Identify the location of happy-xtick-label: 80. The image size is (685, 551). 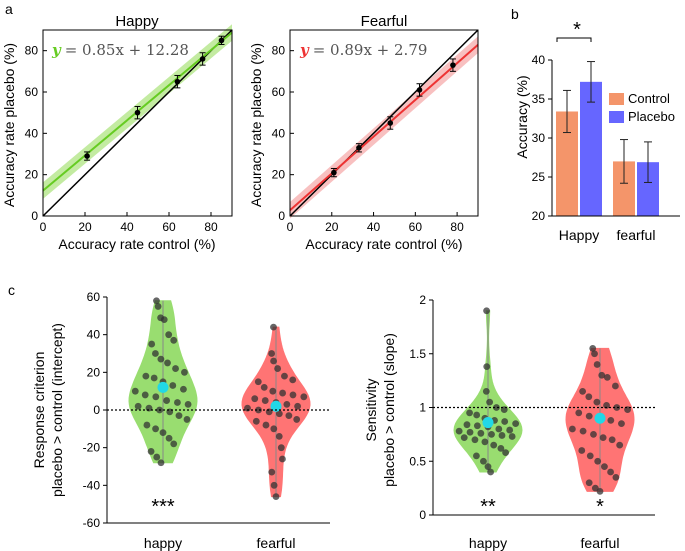
(211, 227).